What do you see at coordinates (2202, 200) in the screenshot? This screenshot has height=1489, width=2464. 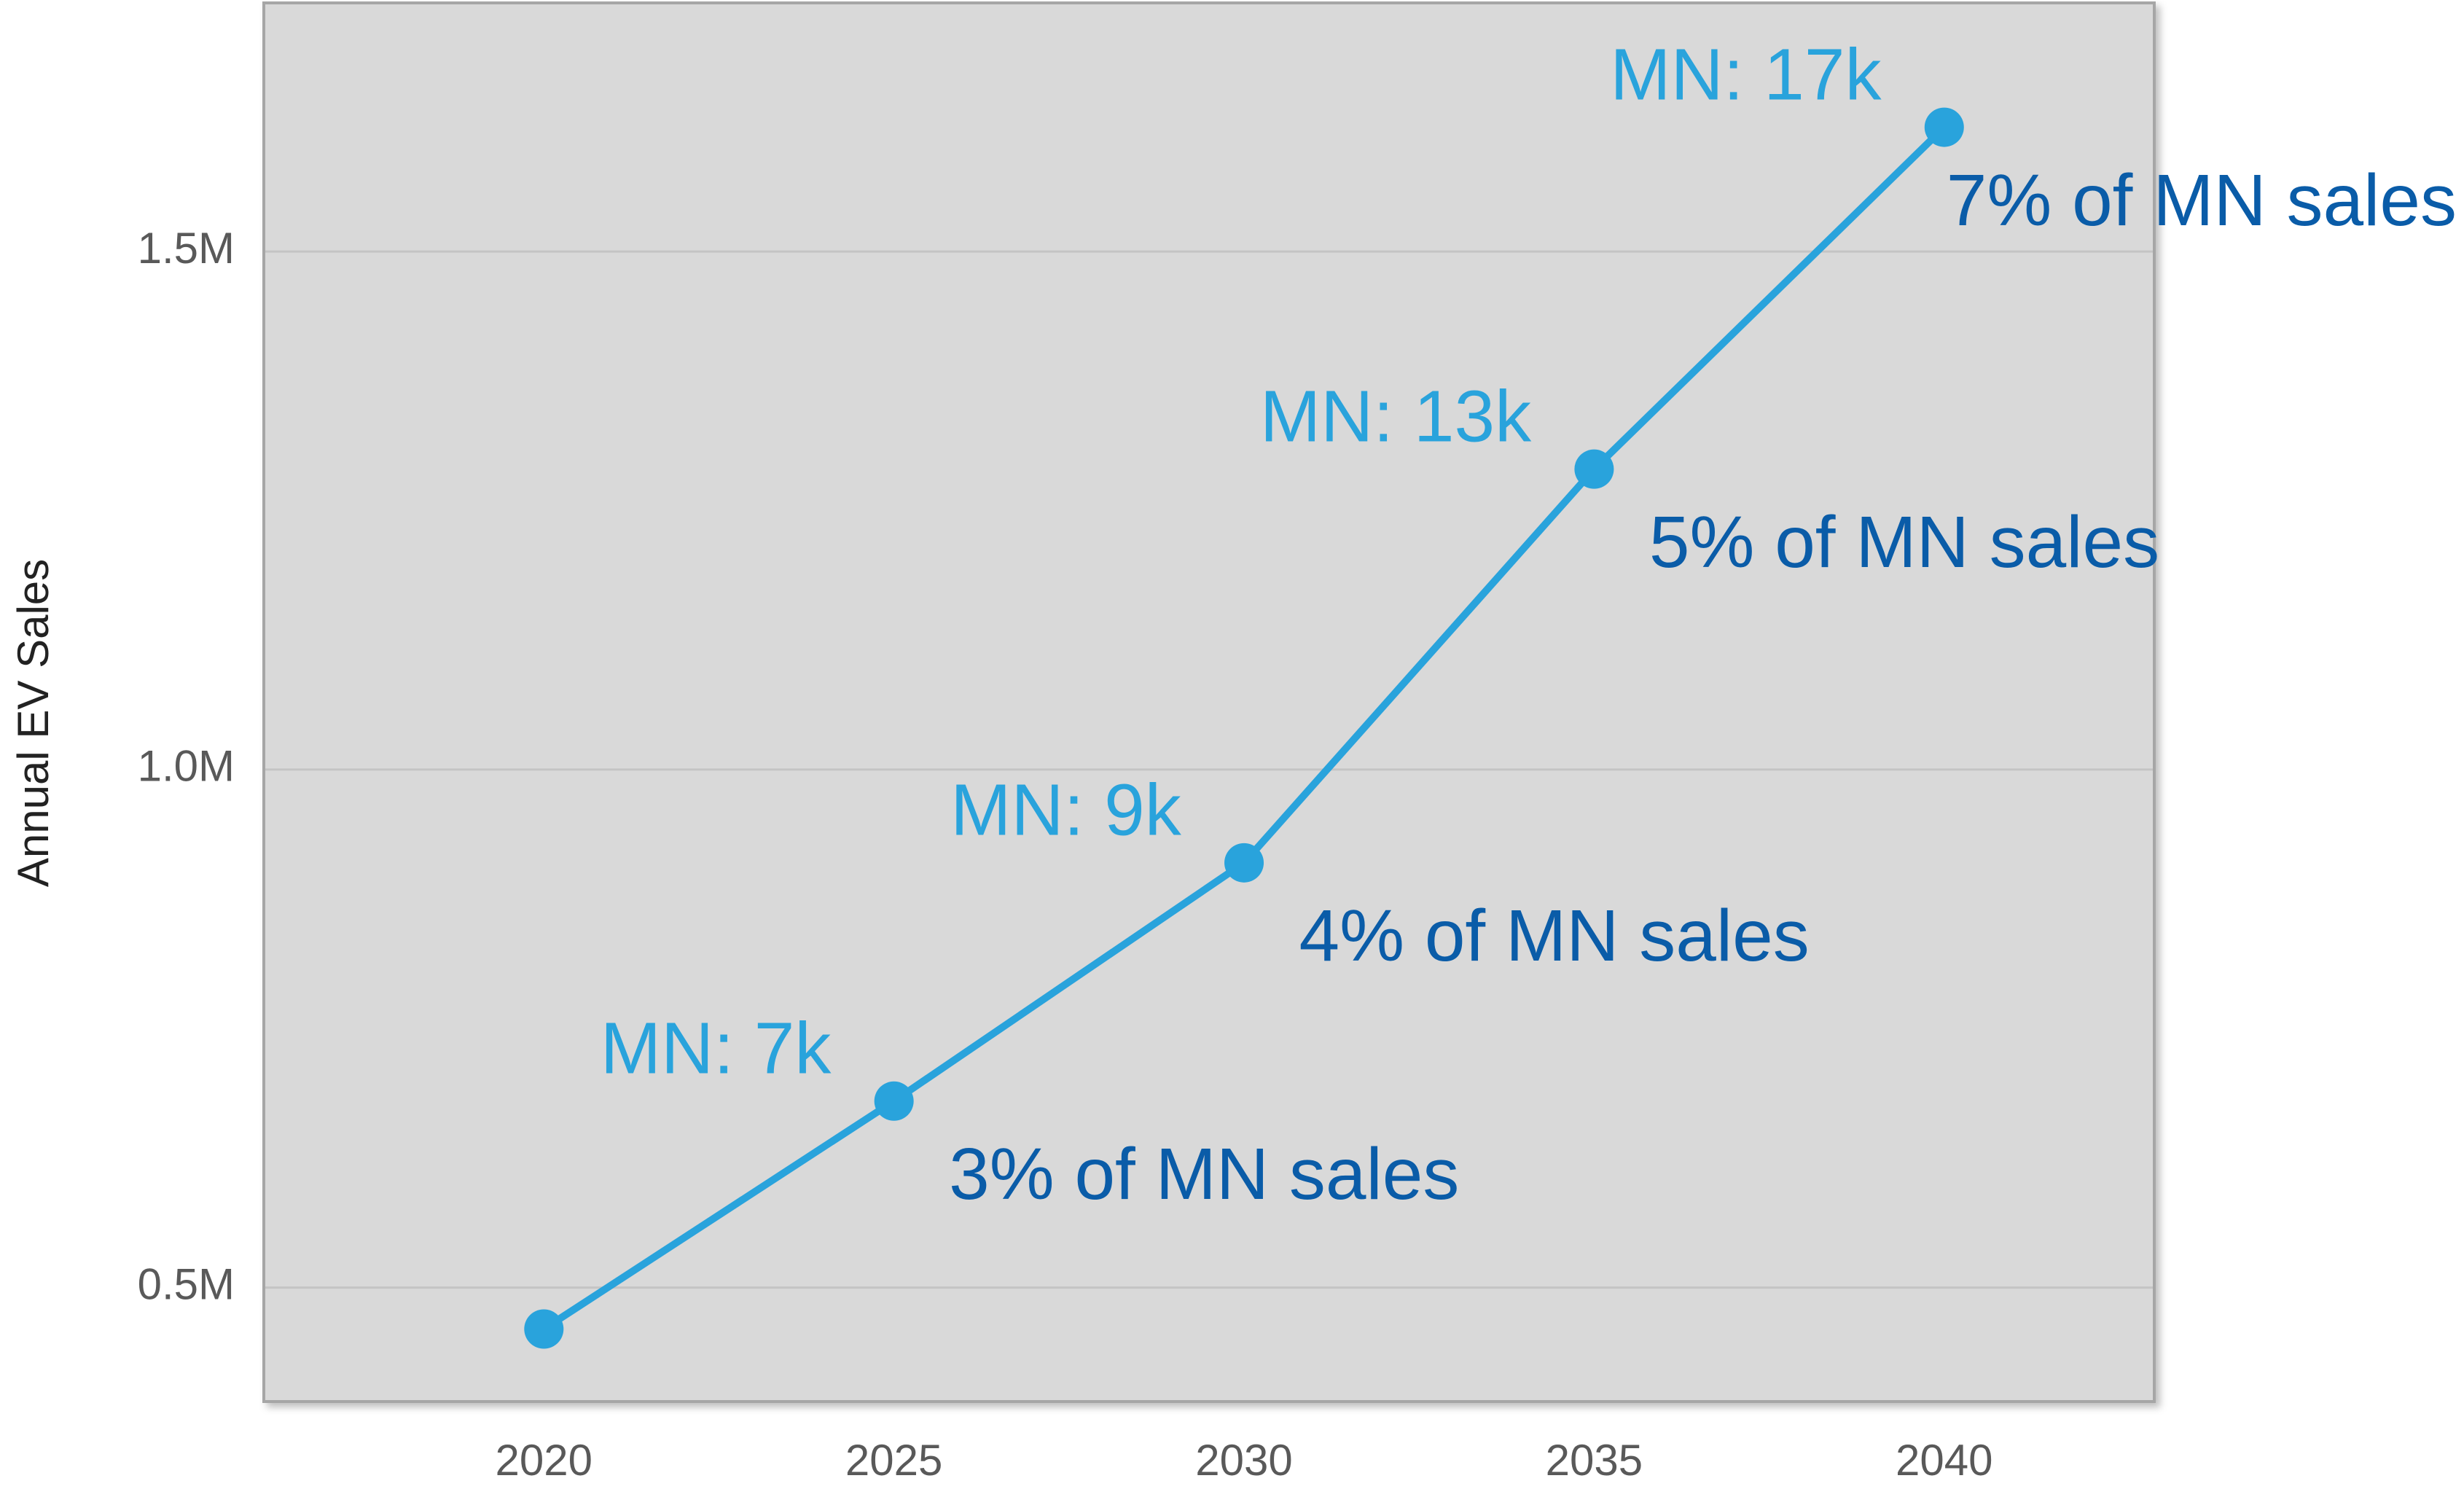 I see `share-label: 7% of MN sales` at bounding box center [2202, 200].